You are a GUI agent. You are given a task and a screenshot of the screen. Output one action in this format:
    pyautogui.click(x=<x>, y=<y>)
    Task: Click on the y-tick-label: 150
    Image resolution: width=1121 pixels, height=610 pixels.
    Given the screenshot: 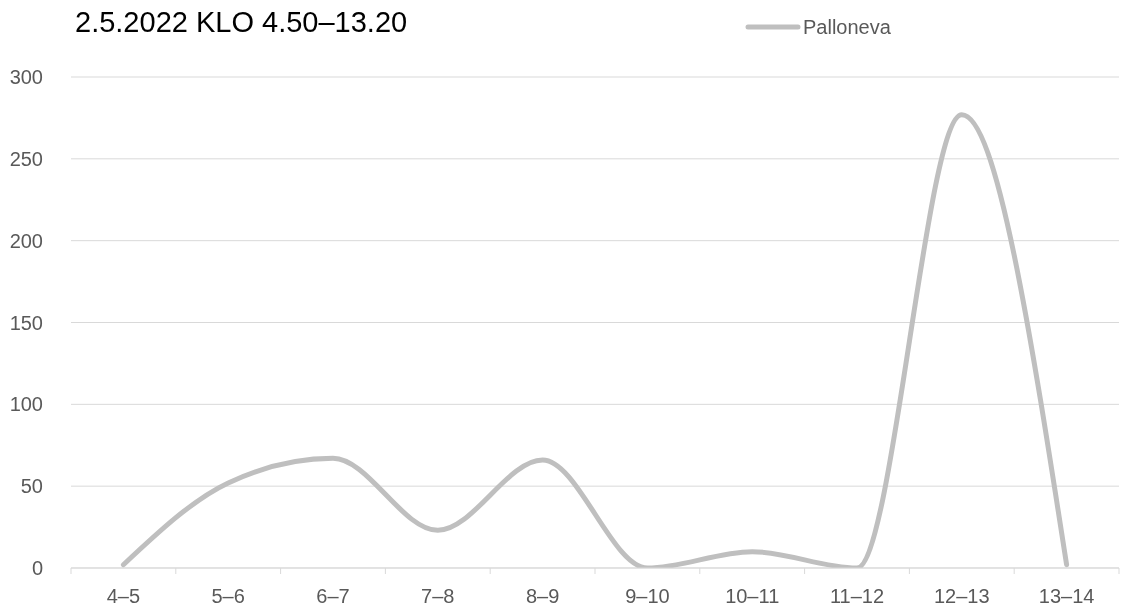 What is the action you would take?
    pyautogui.click(x=26, y=322)
    